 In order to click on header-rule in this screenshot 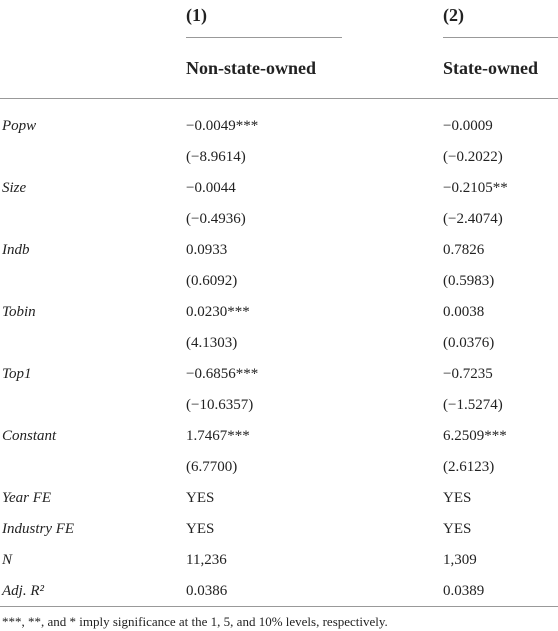, I will do `click(279, 98)`.